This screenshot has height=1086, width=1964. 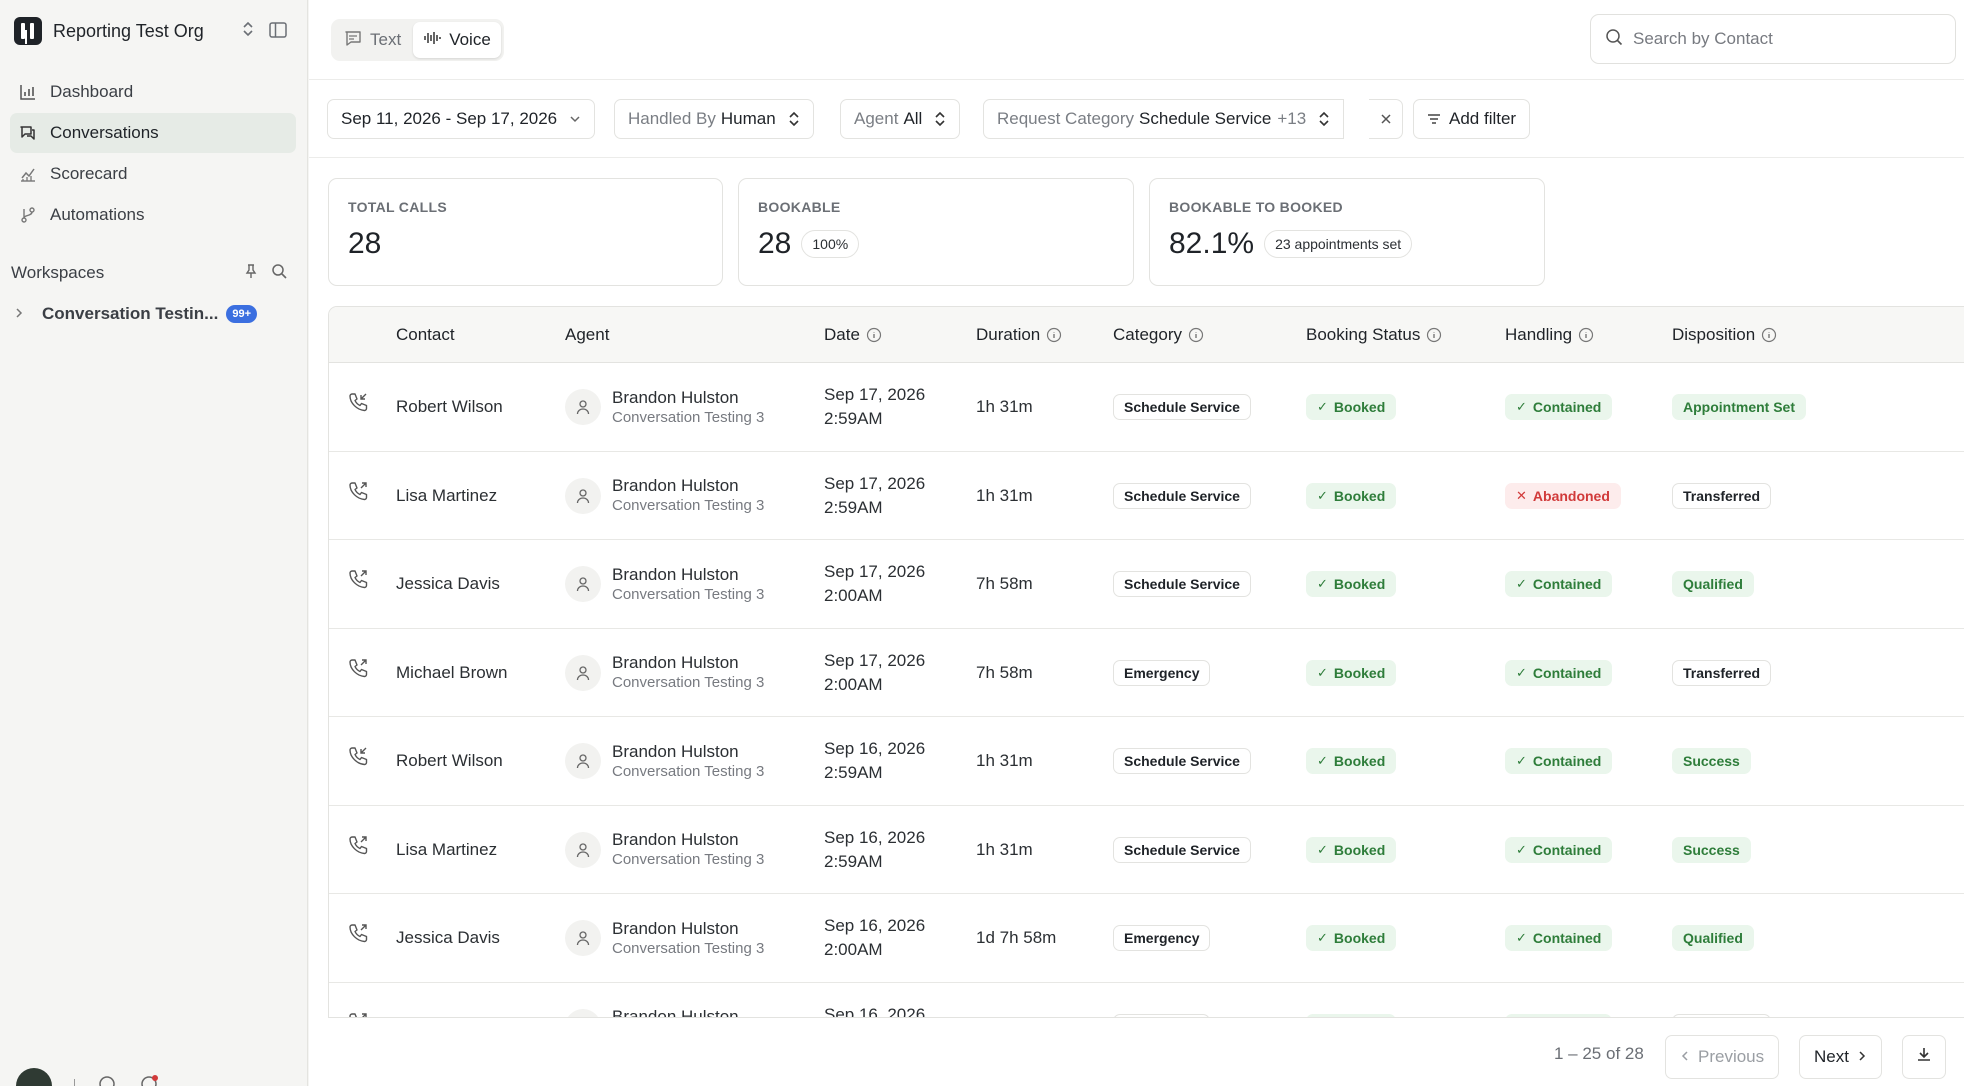 What do you see at coordinates (365, 243) in the screenshot?
I see `stat-value: 28` at bounding box center [365, 243].